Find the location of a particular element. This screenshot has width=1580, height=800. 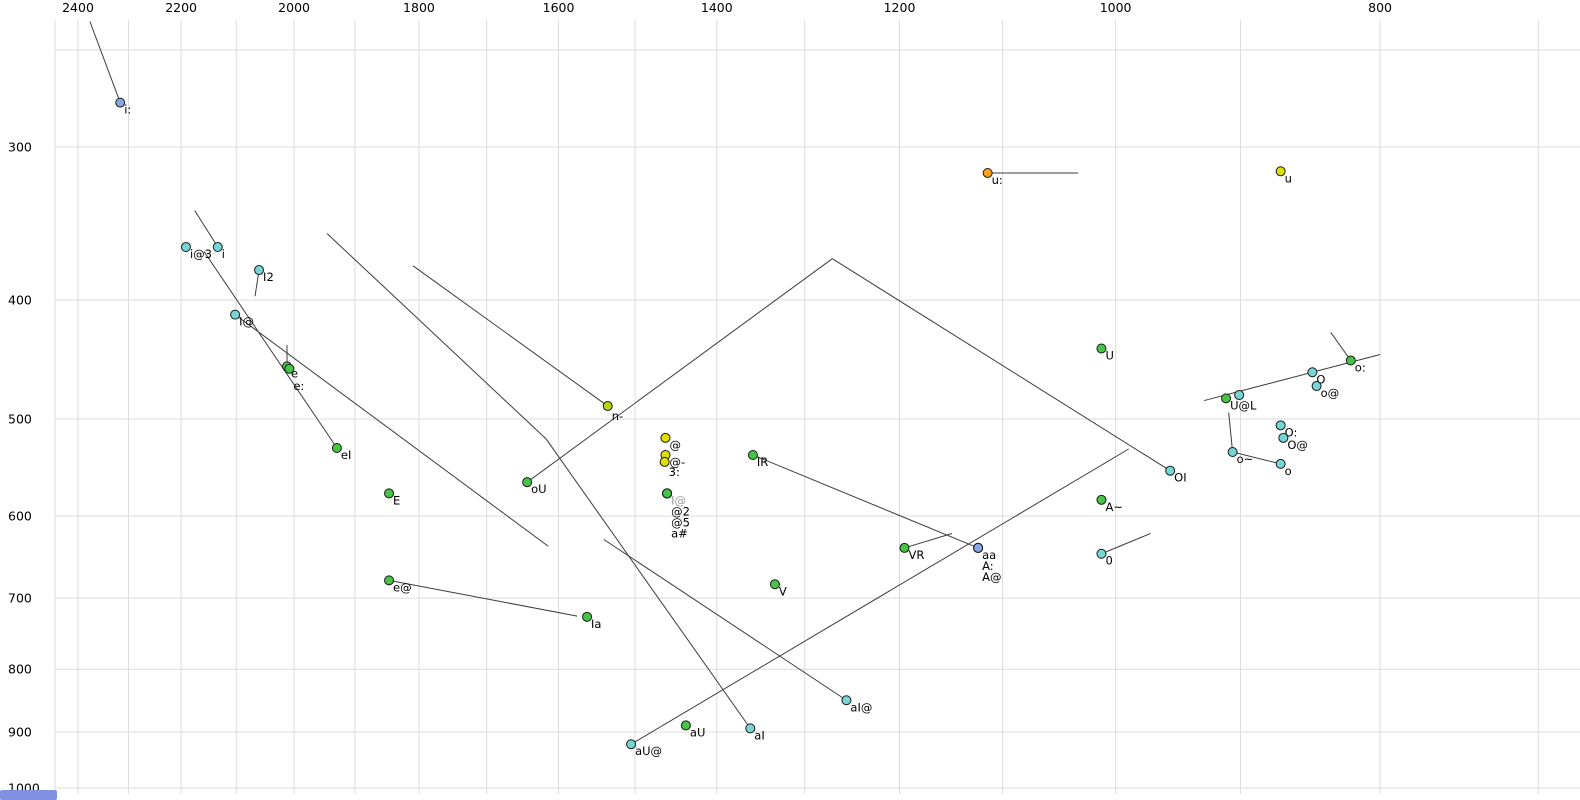

x-tick-label: 1800 is located at coordinates (419, 7).